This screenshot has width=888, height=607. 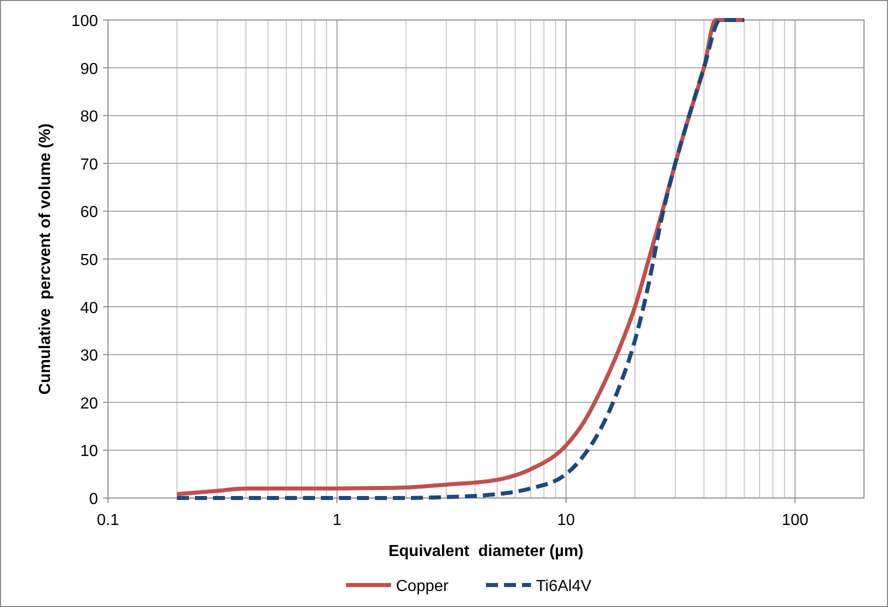 I want to click on y-tick-label: 40, so click(x=89, y=308).